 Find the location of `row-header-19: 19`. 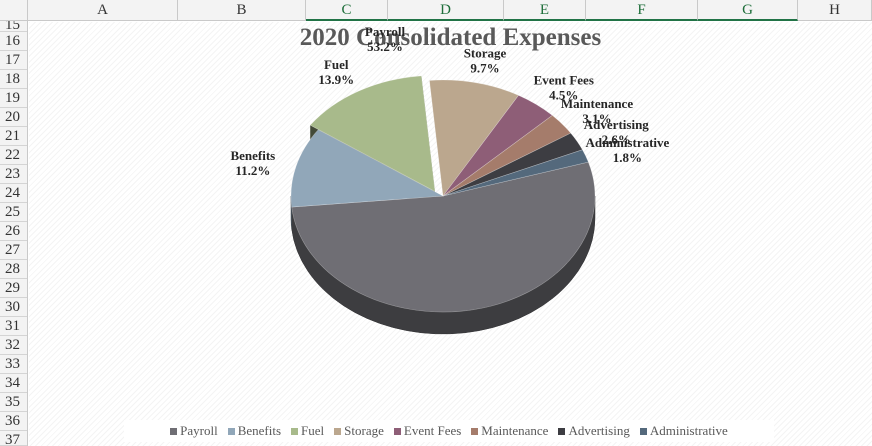

row-header-19: 19 is located at coordinates (13, 98).